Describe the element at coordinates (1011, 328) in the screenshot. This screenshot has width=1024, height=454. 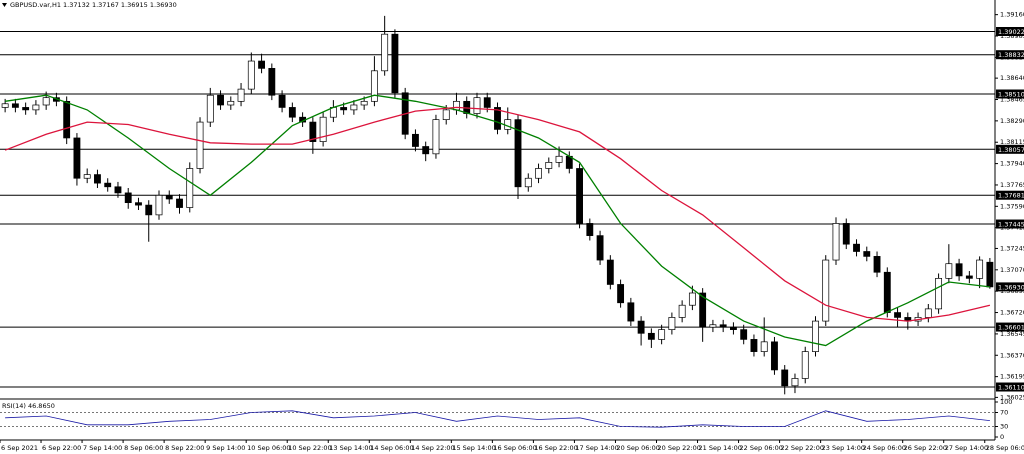
I see `level-label: 1.36601` at that location.